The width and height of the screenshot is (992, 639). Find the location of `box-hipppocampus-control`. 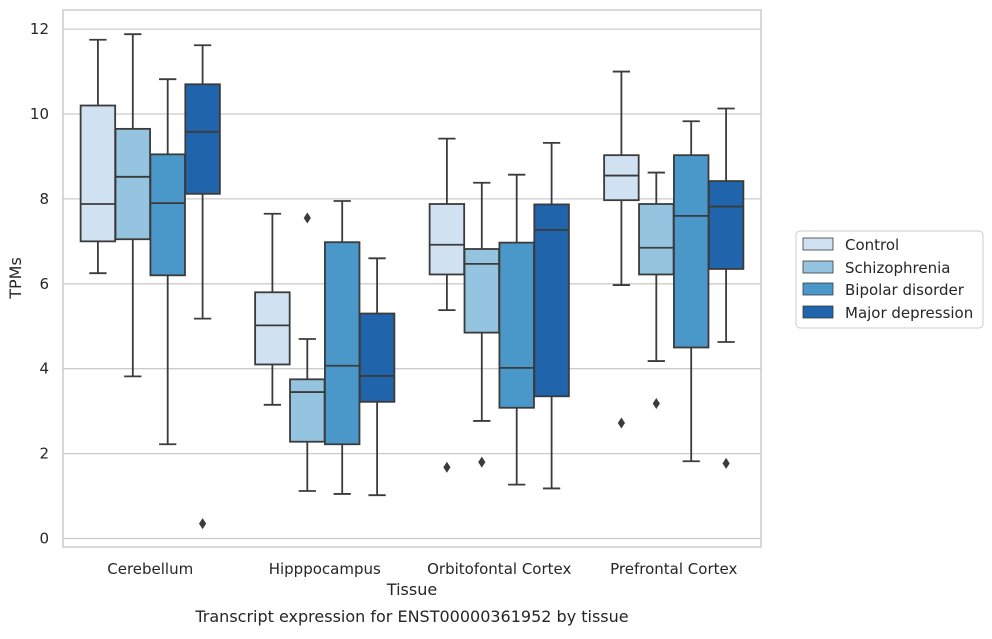

box-hipppocampus-control is located at coordinates (272, 309).